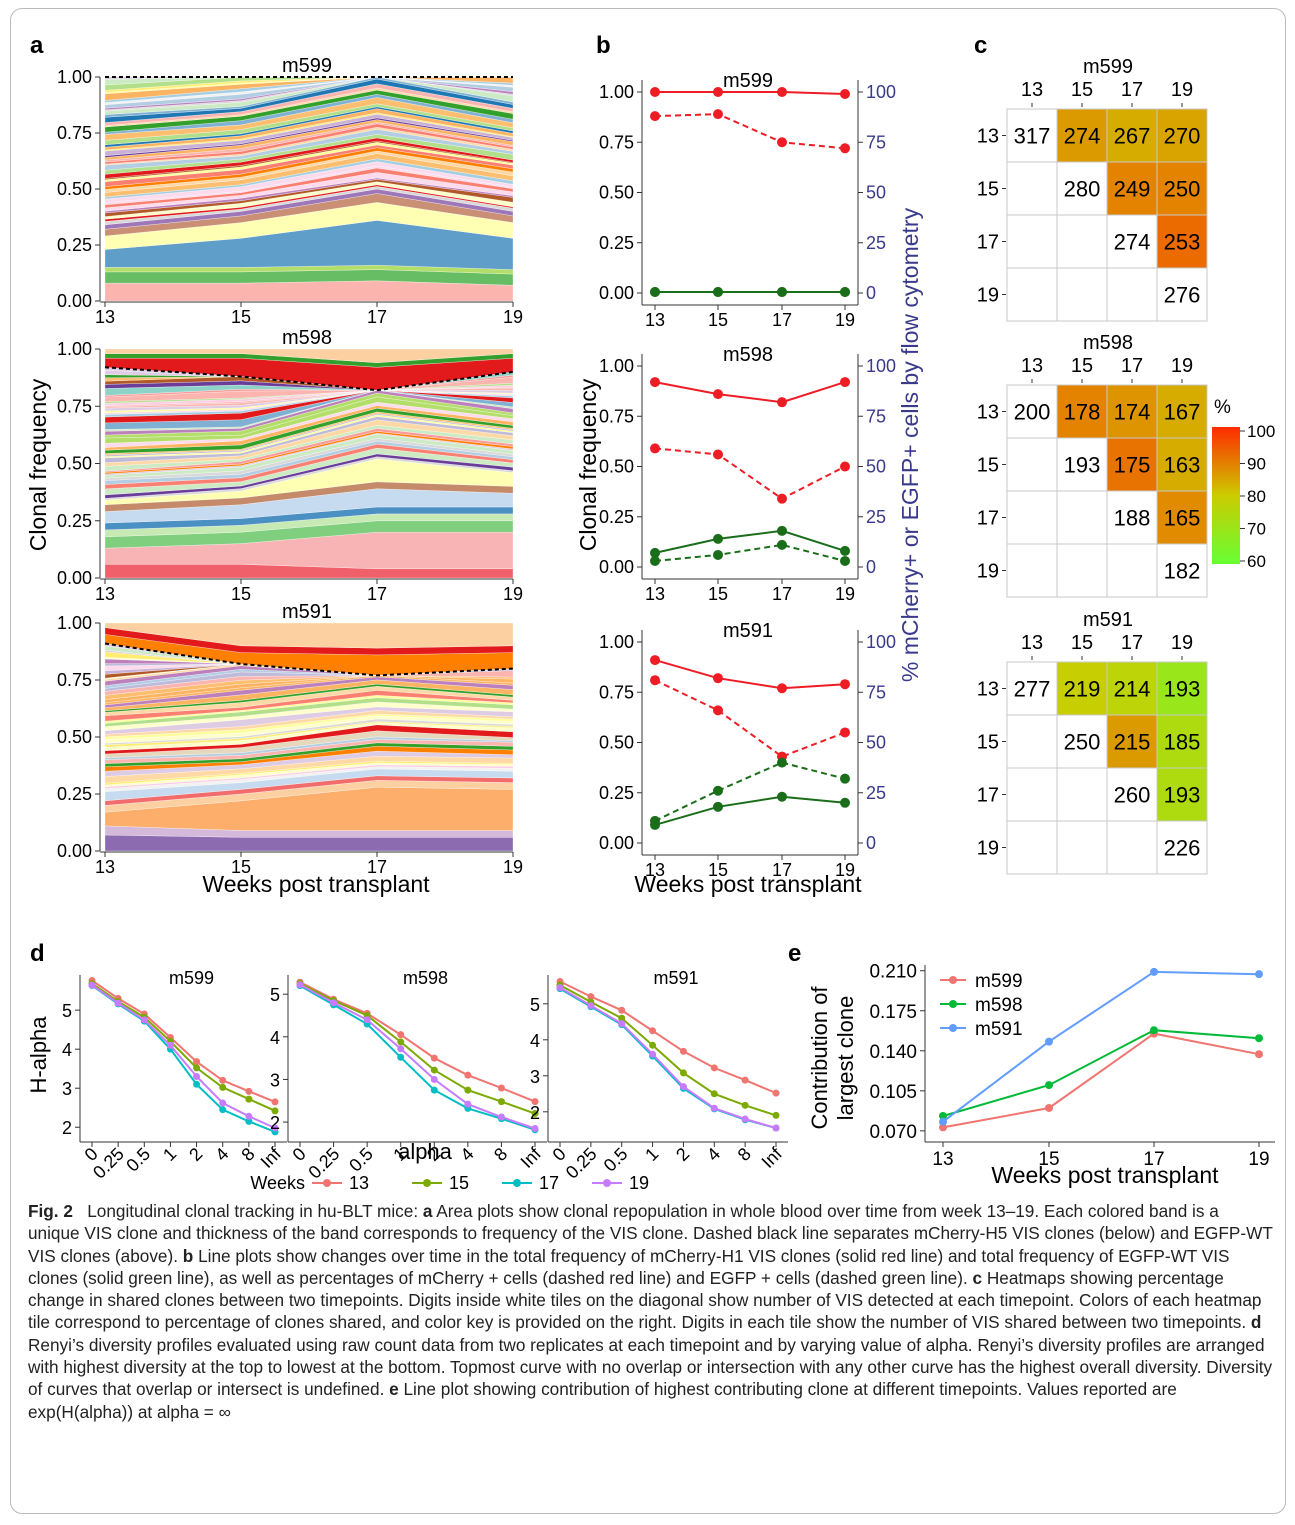  Describe the element at coordinates (377, 317) in the screenshot. I see `x-tick-label: 17` at that location.